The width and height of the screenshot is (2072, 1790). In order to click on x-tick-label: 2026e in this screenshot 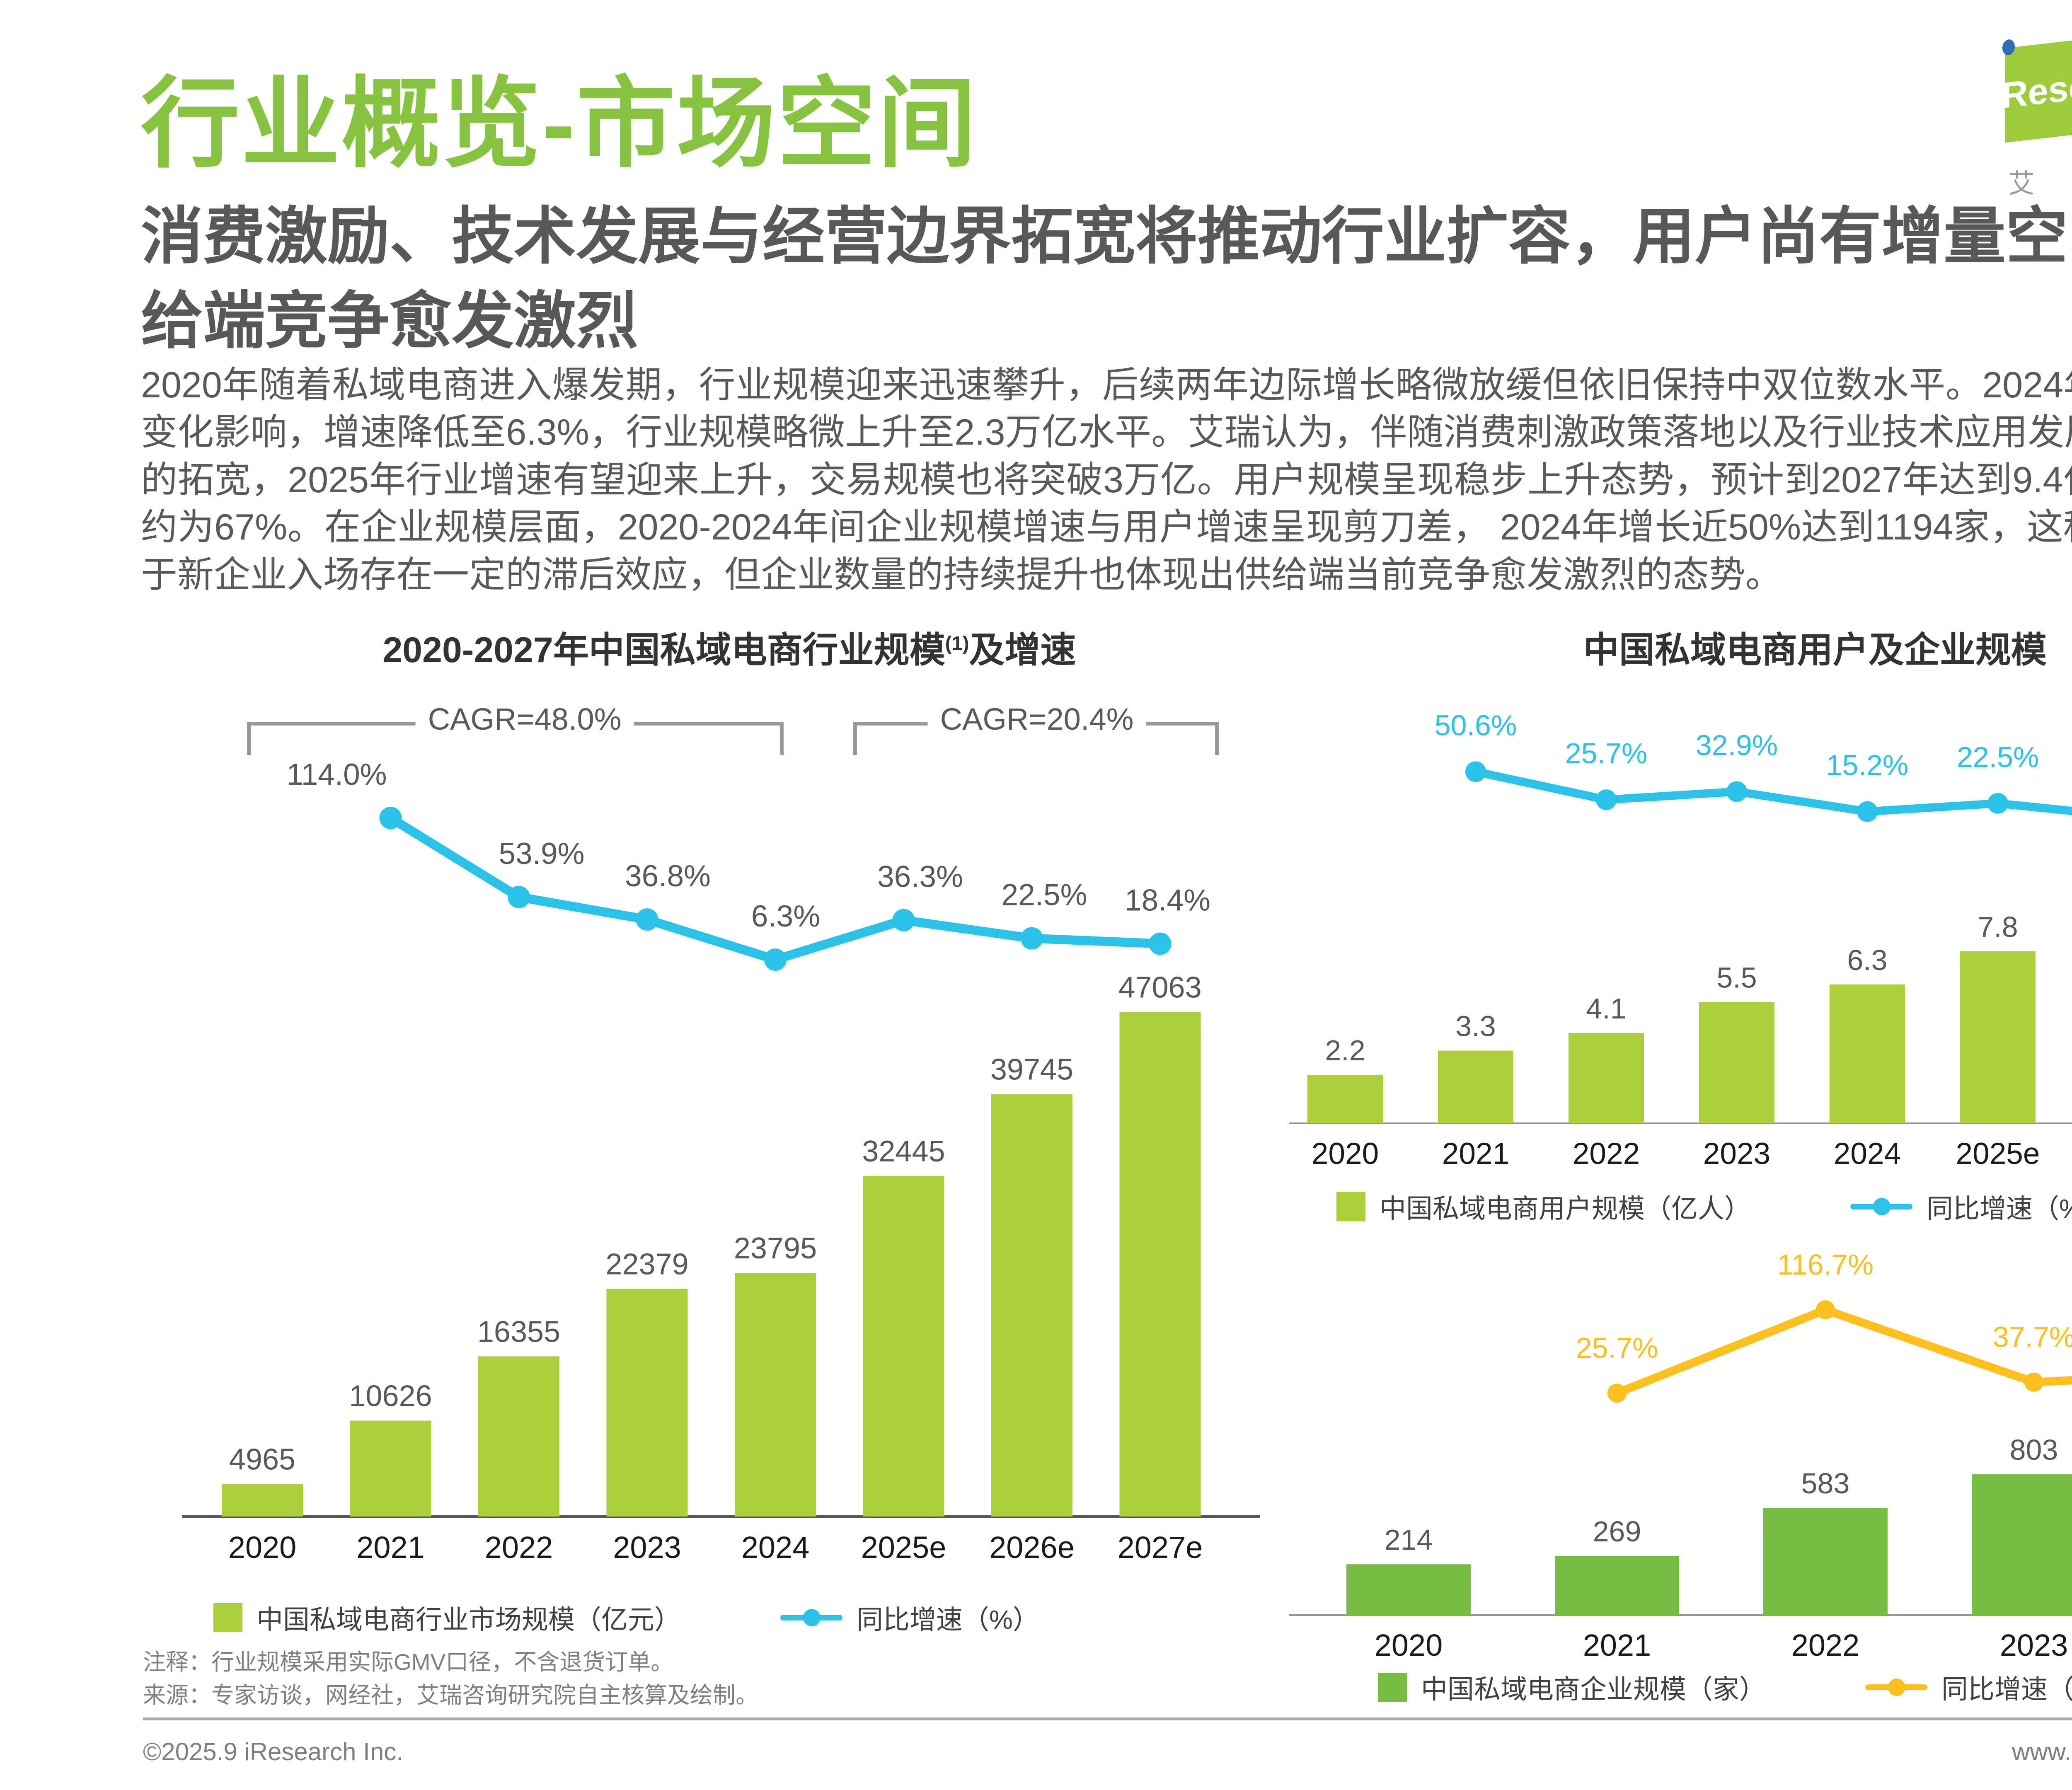, I will do `click(1032, 1547)`.